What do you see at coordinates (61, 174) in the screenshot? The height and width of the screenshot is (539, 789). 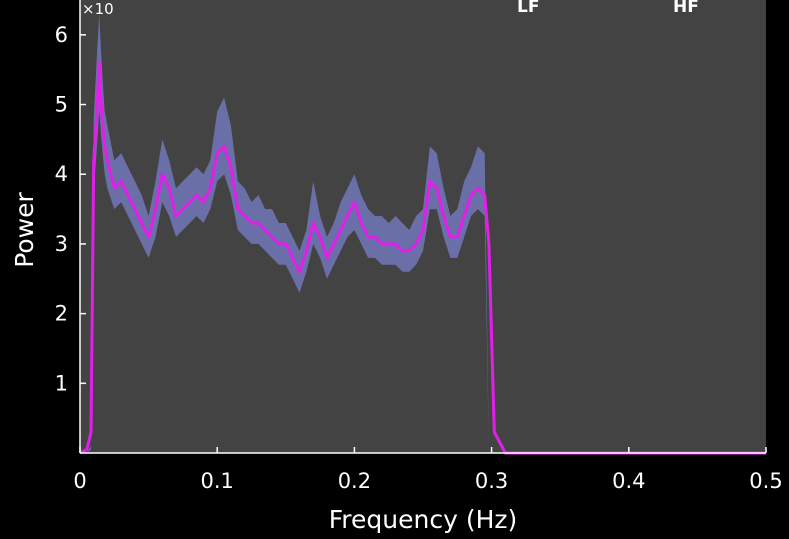 I see `y-tick-label: 4` at bounding box center [61, 174].